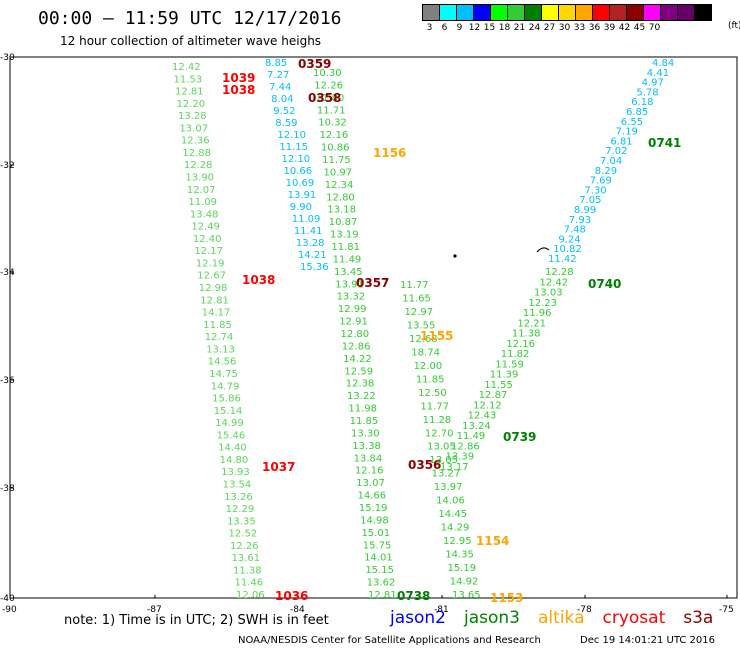 This screenshot has height=650, width=740. I want to click on track-value: 11.49, so click(347, 259).